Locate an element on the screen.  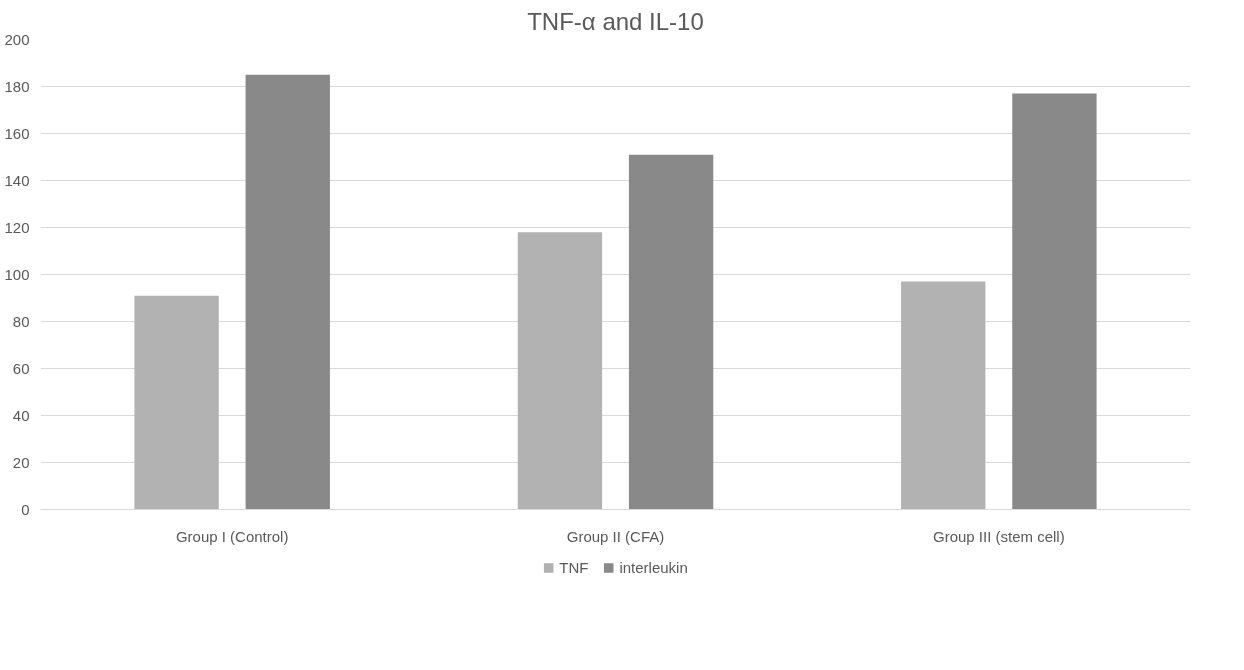
chart-title: TNF-α and IL-10 is located at coordinates (615, 21).